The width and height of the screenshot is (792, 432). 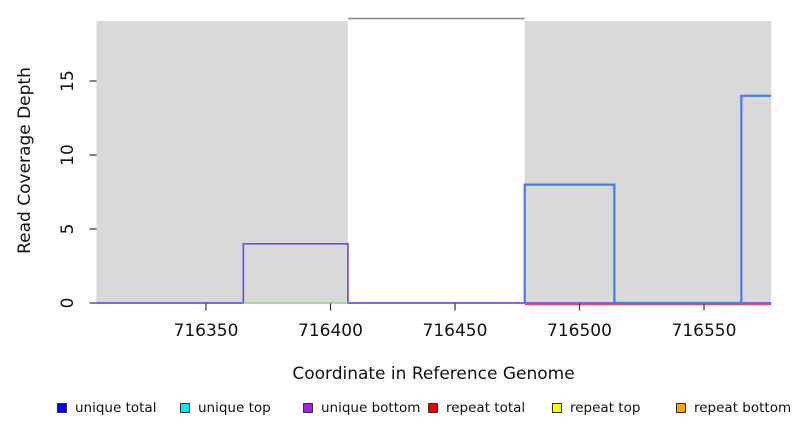 What do you see at coordinates (433, 374) in the screenshot?
I see `x-axis-title: Coordinate in Reference Genome` at bounding box center [433, 374].